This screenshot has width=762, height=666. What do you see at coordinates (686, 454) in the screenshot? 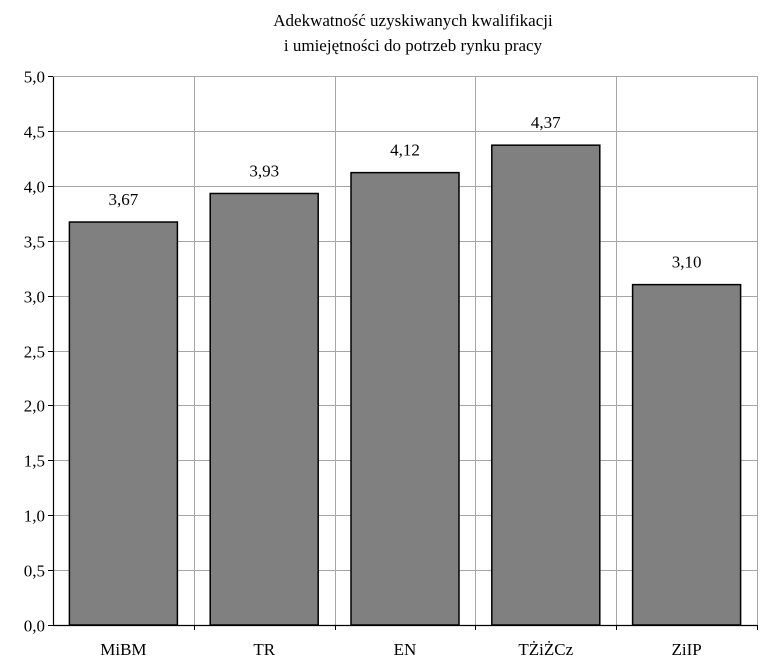
I see `bar-ziip` at bounding box center [686, 454].